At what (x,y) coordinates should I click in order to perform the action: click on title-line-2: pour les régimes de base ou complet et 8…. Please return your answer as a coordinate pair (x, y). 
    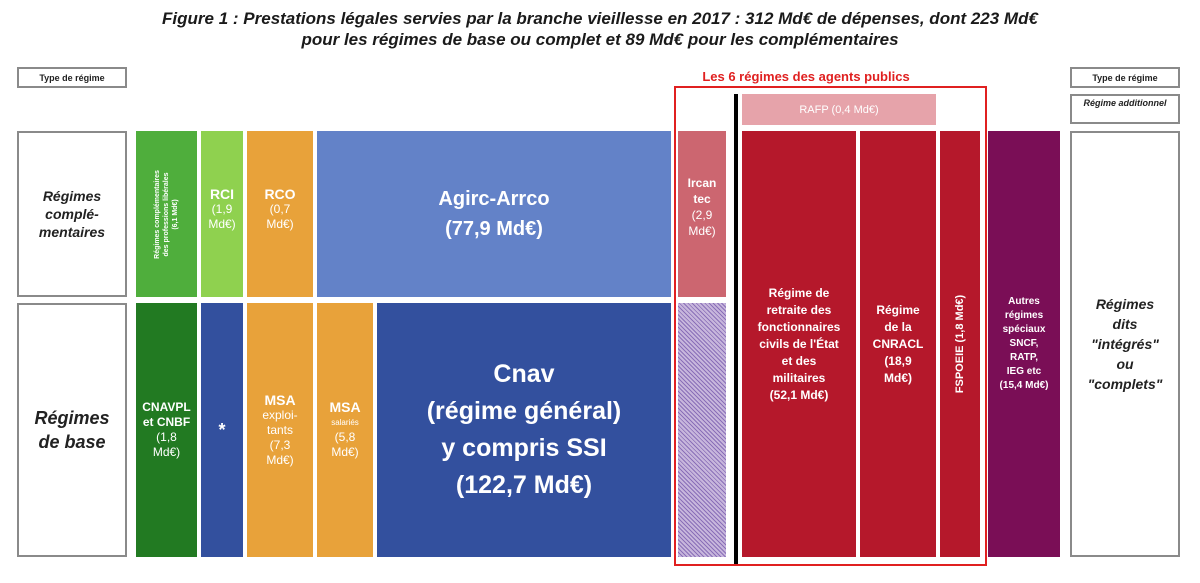
    Looking at the image, I should click on (600, 39).